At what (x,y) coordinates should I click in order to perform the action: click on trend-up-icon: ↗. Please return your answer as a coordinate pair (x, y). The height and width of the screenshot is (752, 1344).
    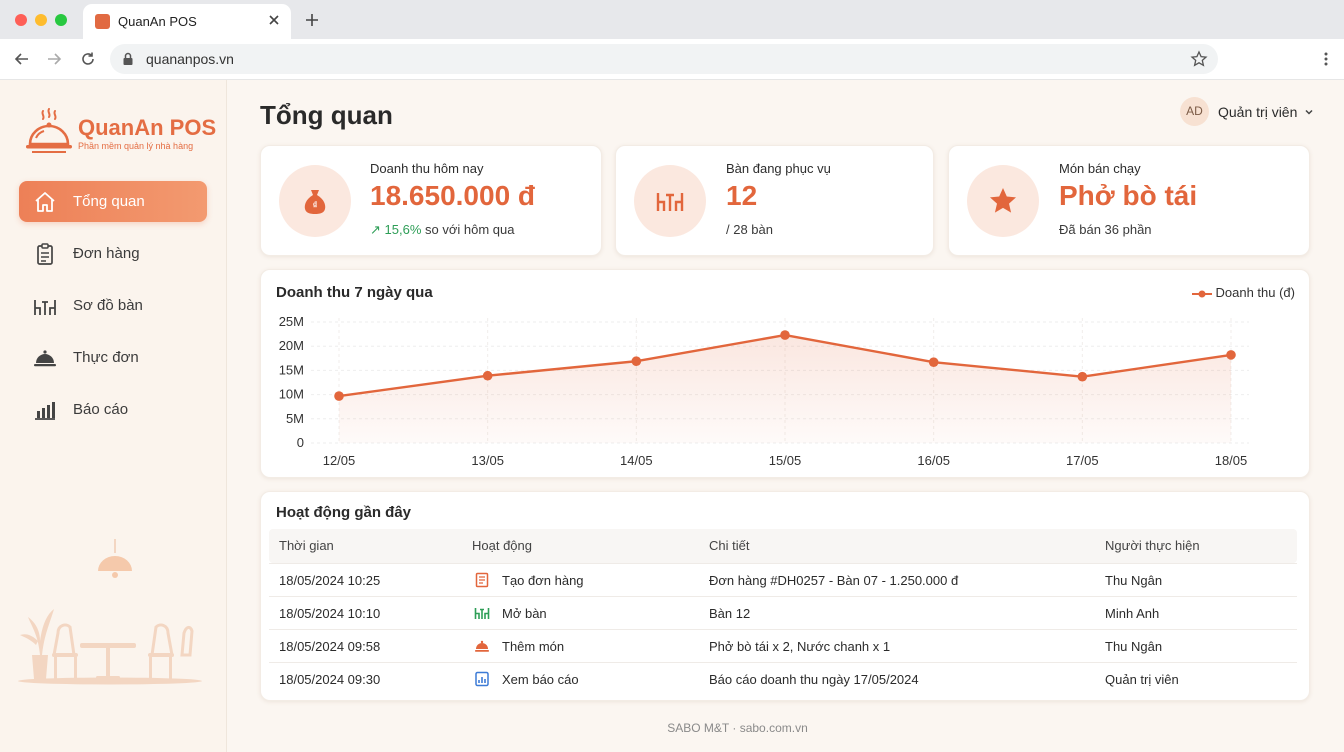
    Looking at the image, I should click on (377, 229).